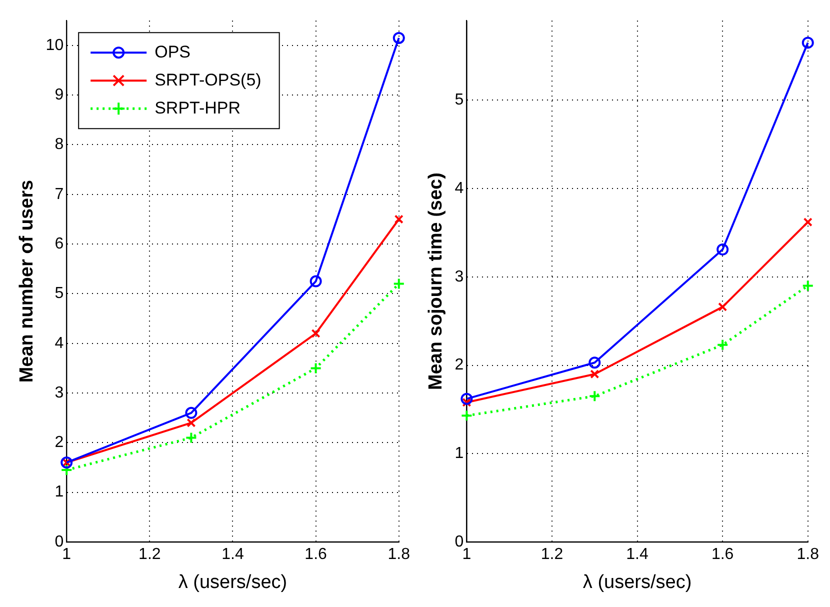  What do you see at coordinates (59, 243) in the screenshot?
I see `y-tick-label: 6` at bounding box center [59, 243].